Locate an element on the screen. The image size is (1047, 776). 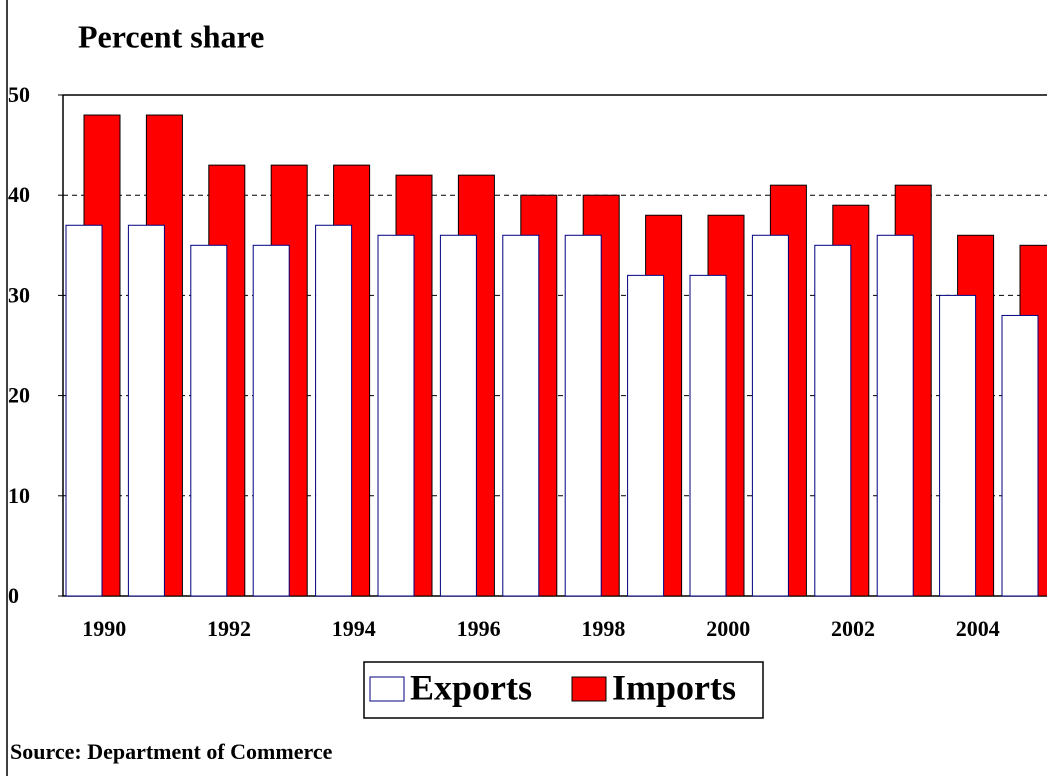
x-tick-label: 2002 is located at coordinates (853, 628).